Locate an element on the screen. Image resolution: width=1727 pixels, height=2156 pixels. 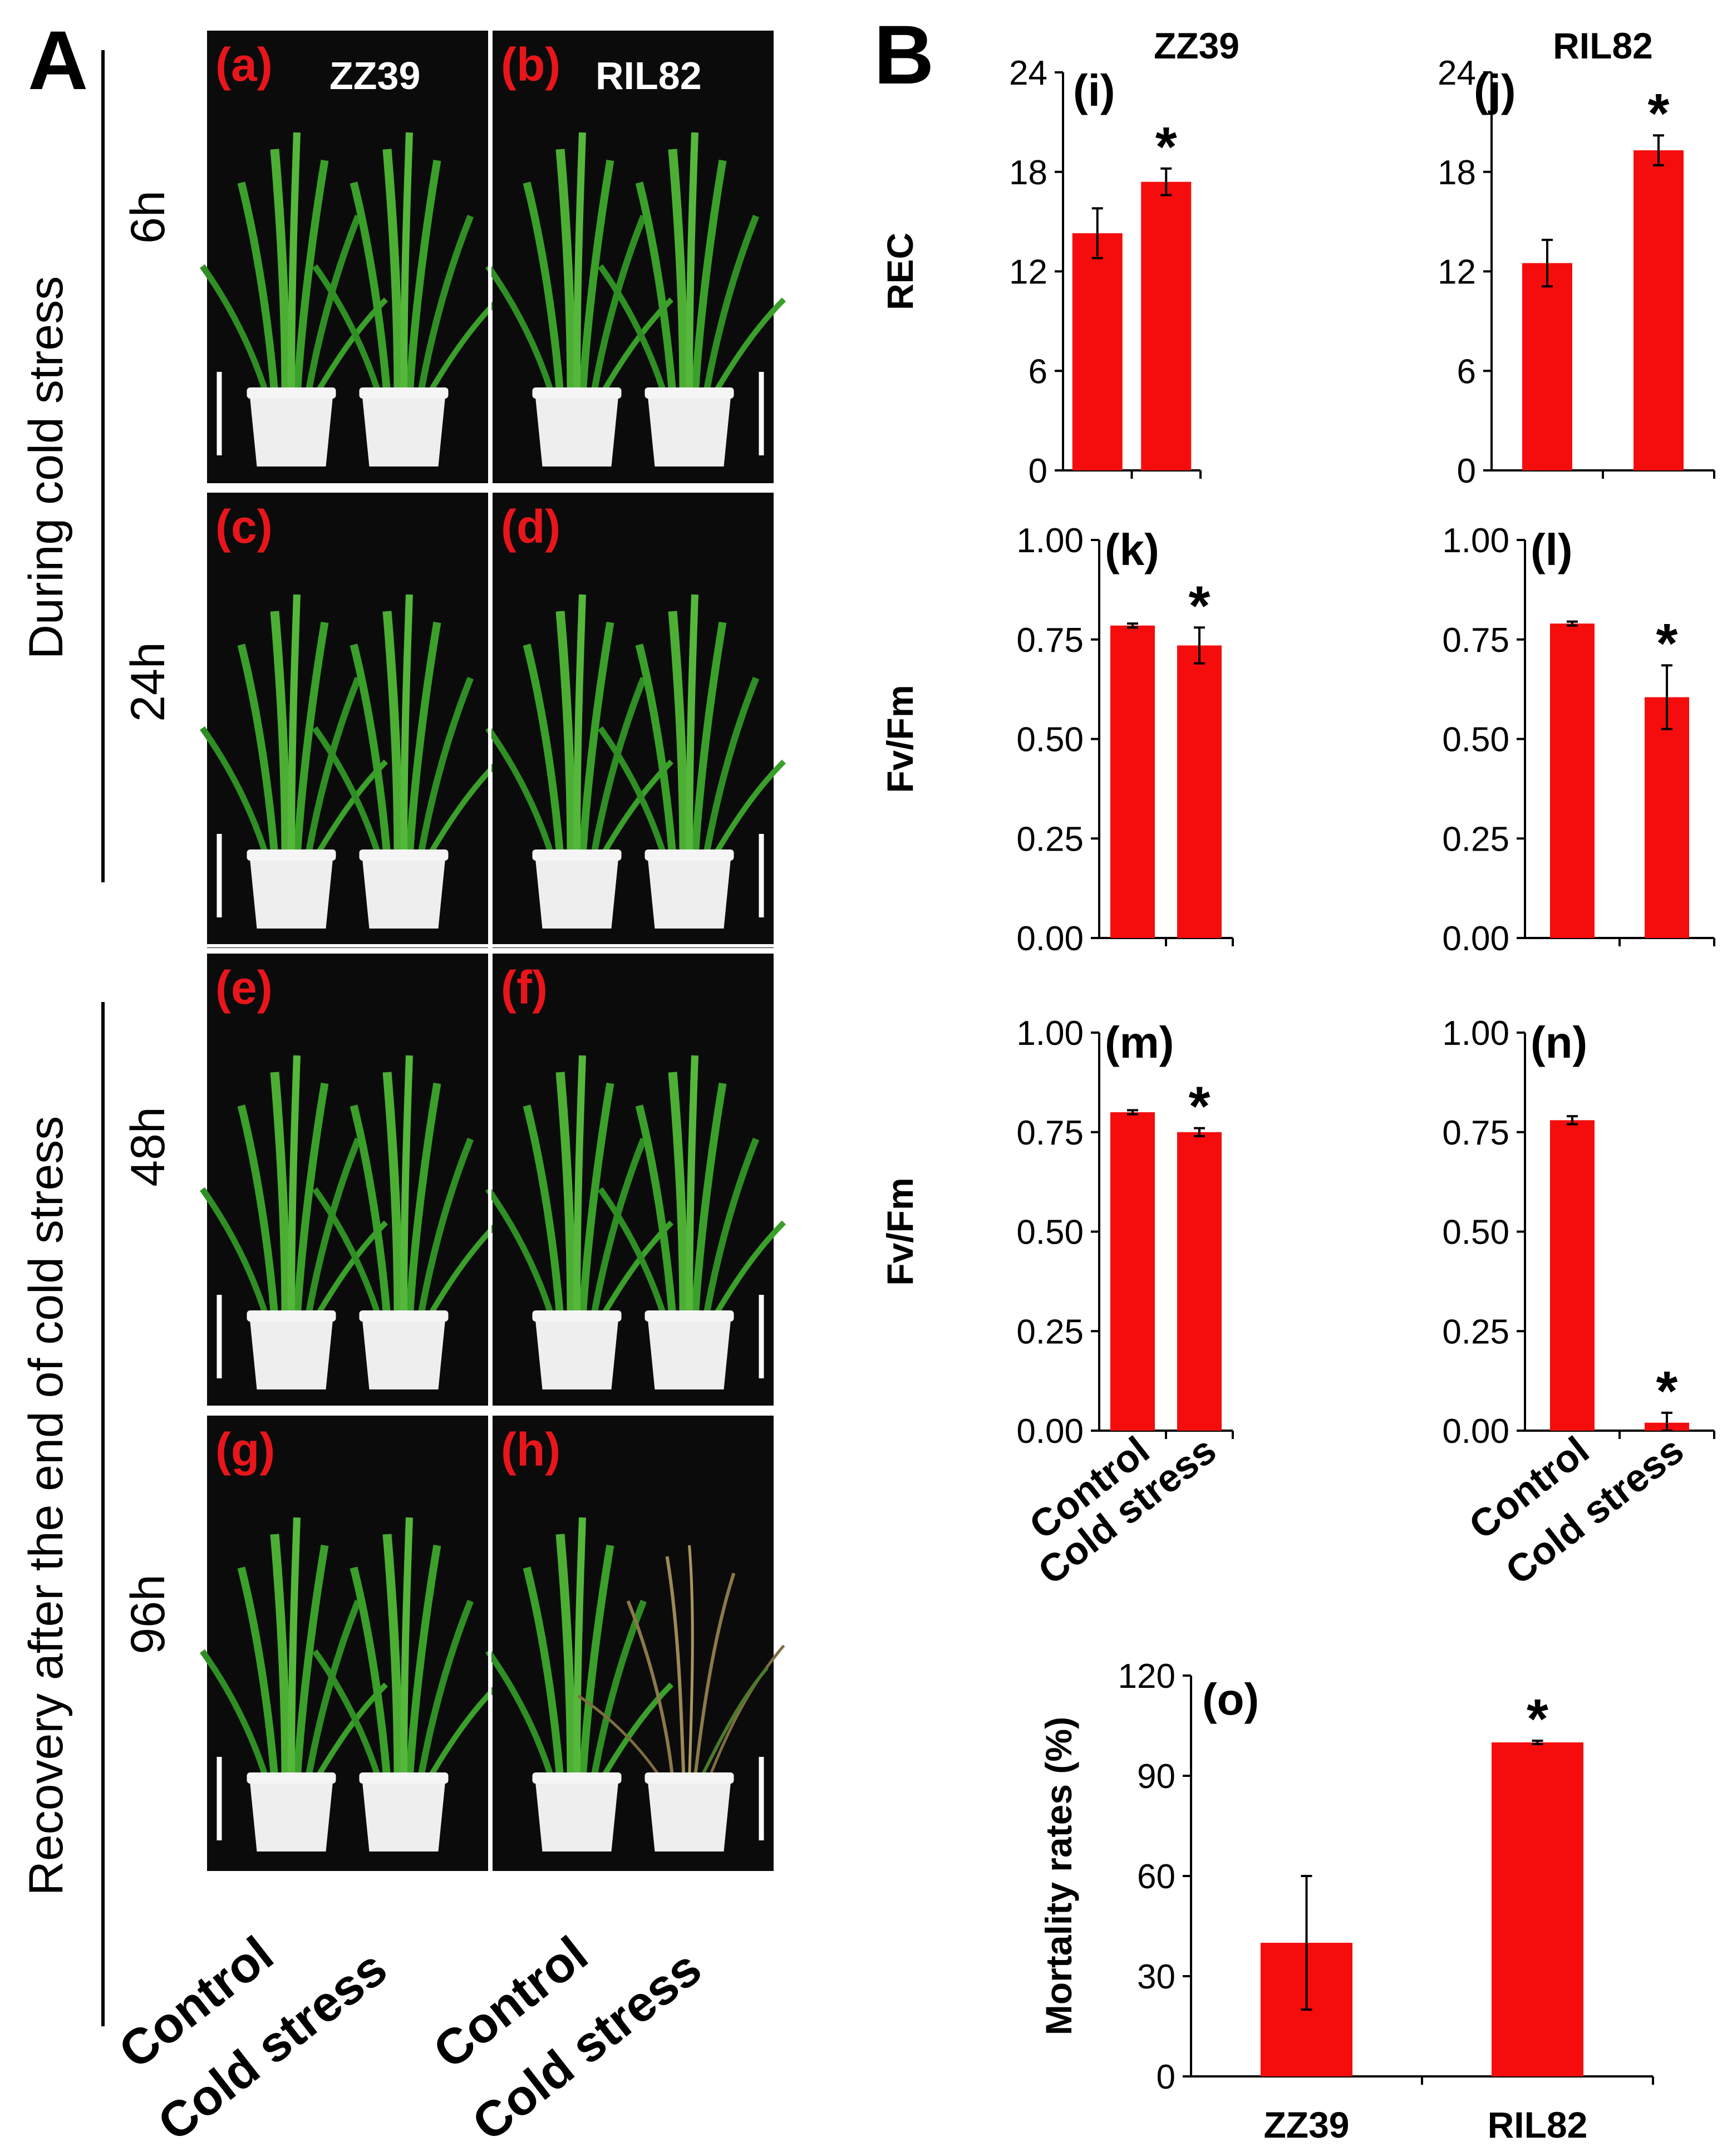
y-tick-label: 120 is located at coordinates (1146, 1677).